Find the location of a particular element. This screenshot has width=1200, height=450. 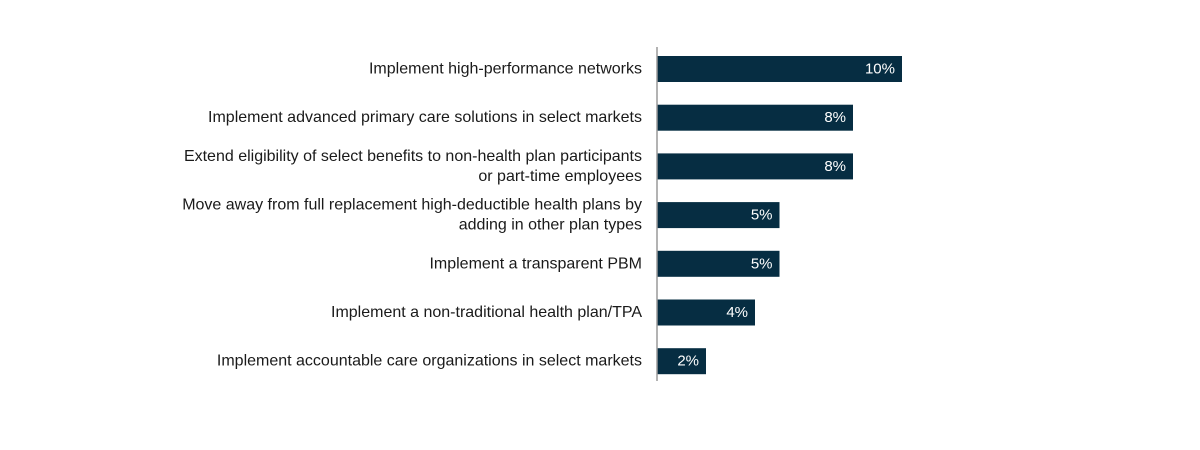

bars-group is located at coordinates (779, 215).